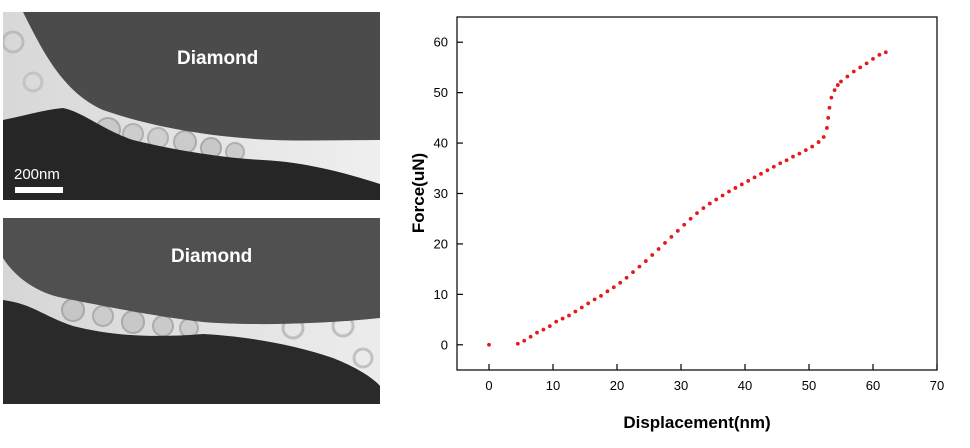  Describe the element at coordinates (937, 385) in the screenshot. I see `x-tick-label: 70` at that location.